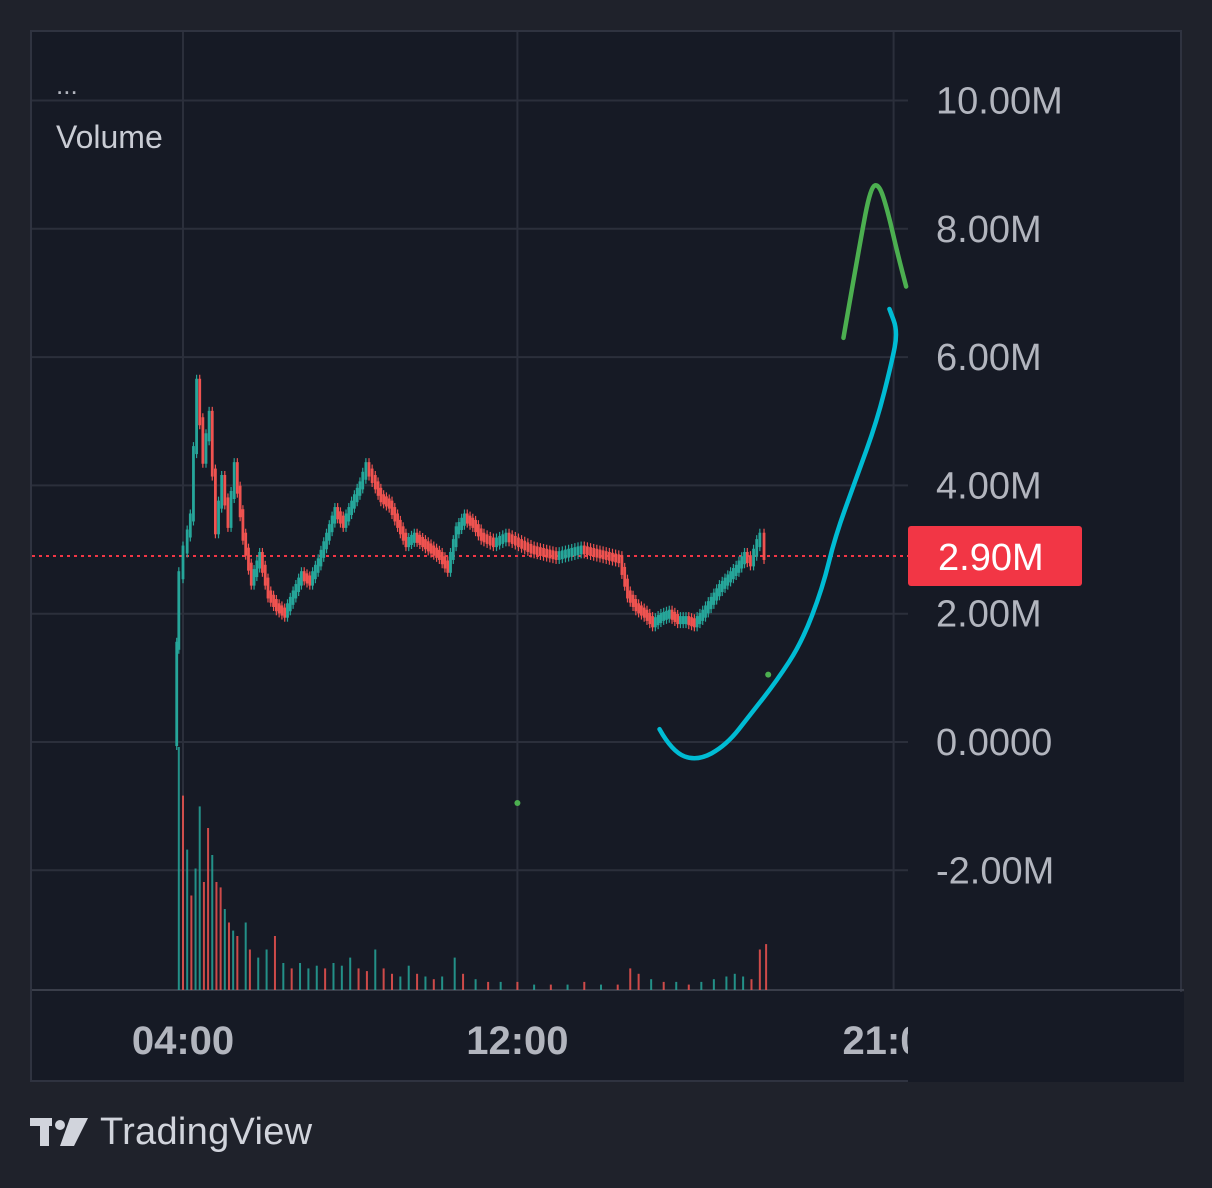 The height and width of the screenshot is (1188, 1212). Describe the element at coordinates (109, 137) in the screenshot. I see `indicator-name: Volume` at that location.